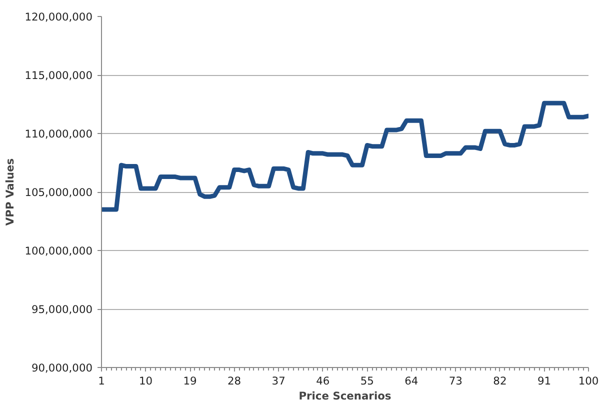 Image resolution: width=602 pixels, height=405 pixels. What do you see at coordinates (58, 134) in the screenshot?
I see `y-tick-label: 110,000,000` at bounding box center [58, 134].